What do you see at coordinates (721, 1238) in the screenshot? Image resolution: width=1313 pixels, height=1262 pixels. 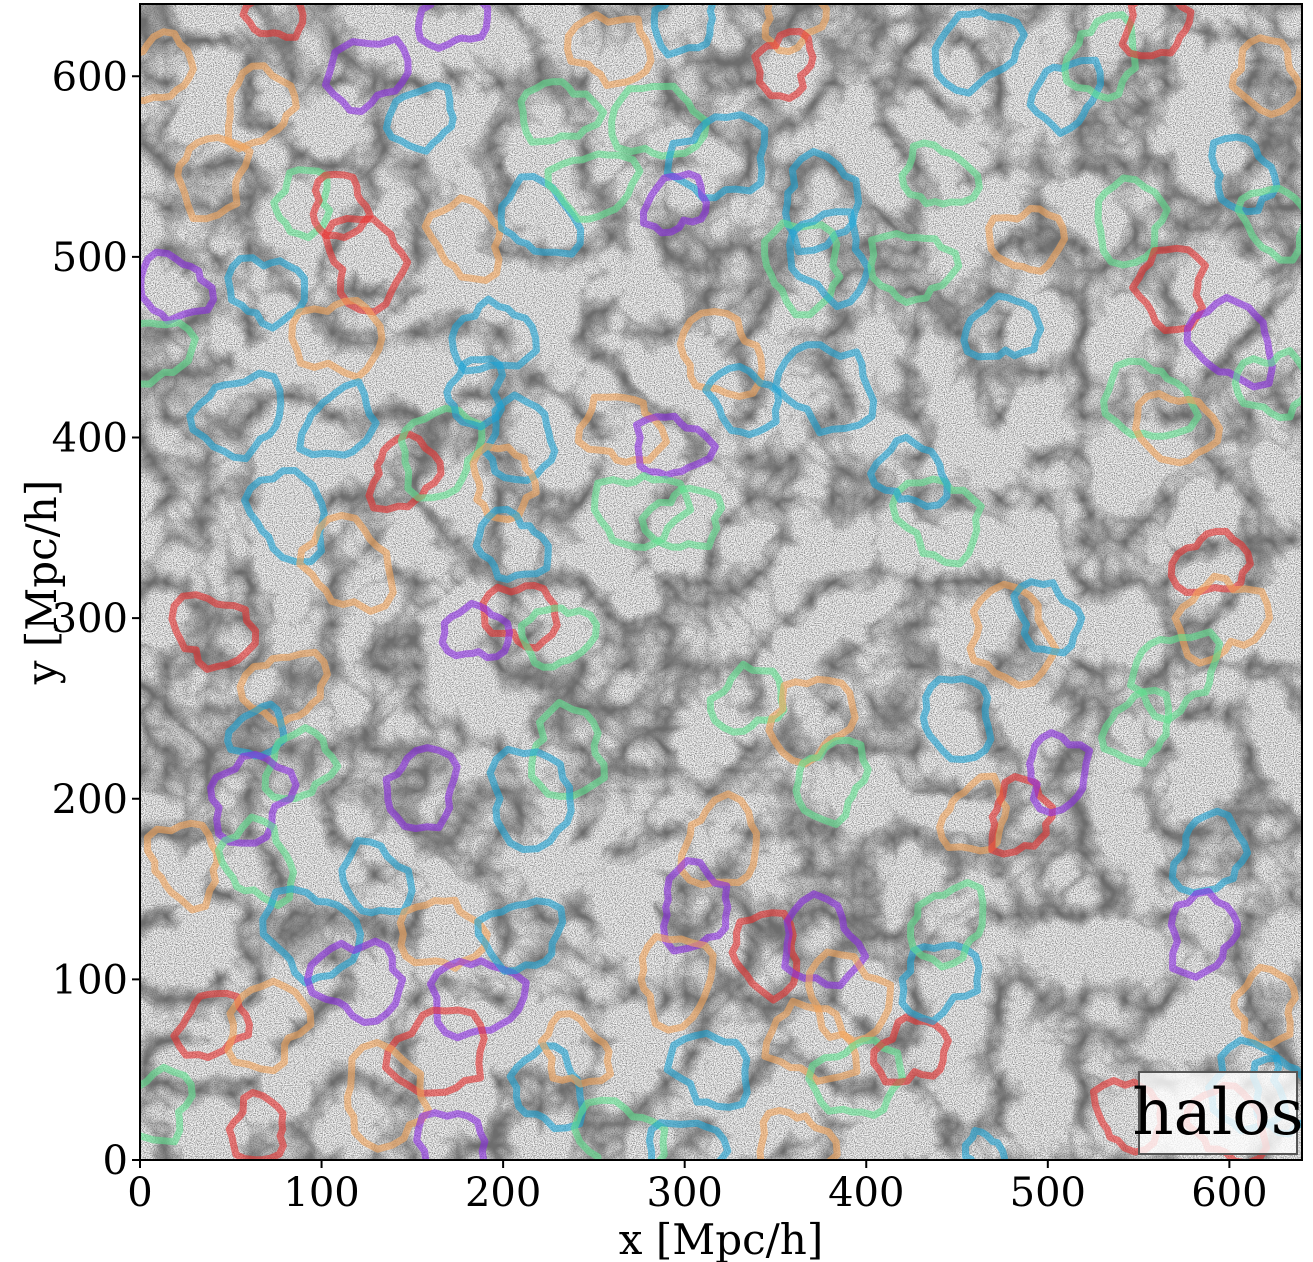 I see `x-axis-label: x [Mpc/h]` at bounding box center [721, 1238].